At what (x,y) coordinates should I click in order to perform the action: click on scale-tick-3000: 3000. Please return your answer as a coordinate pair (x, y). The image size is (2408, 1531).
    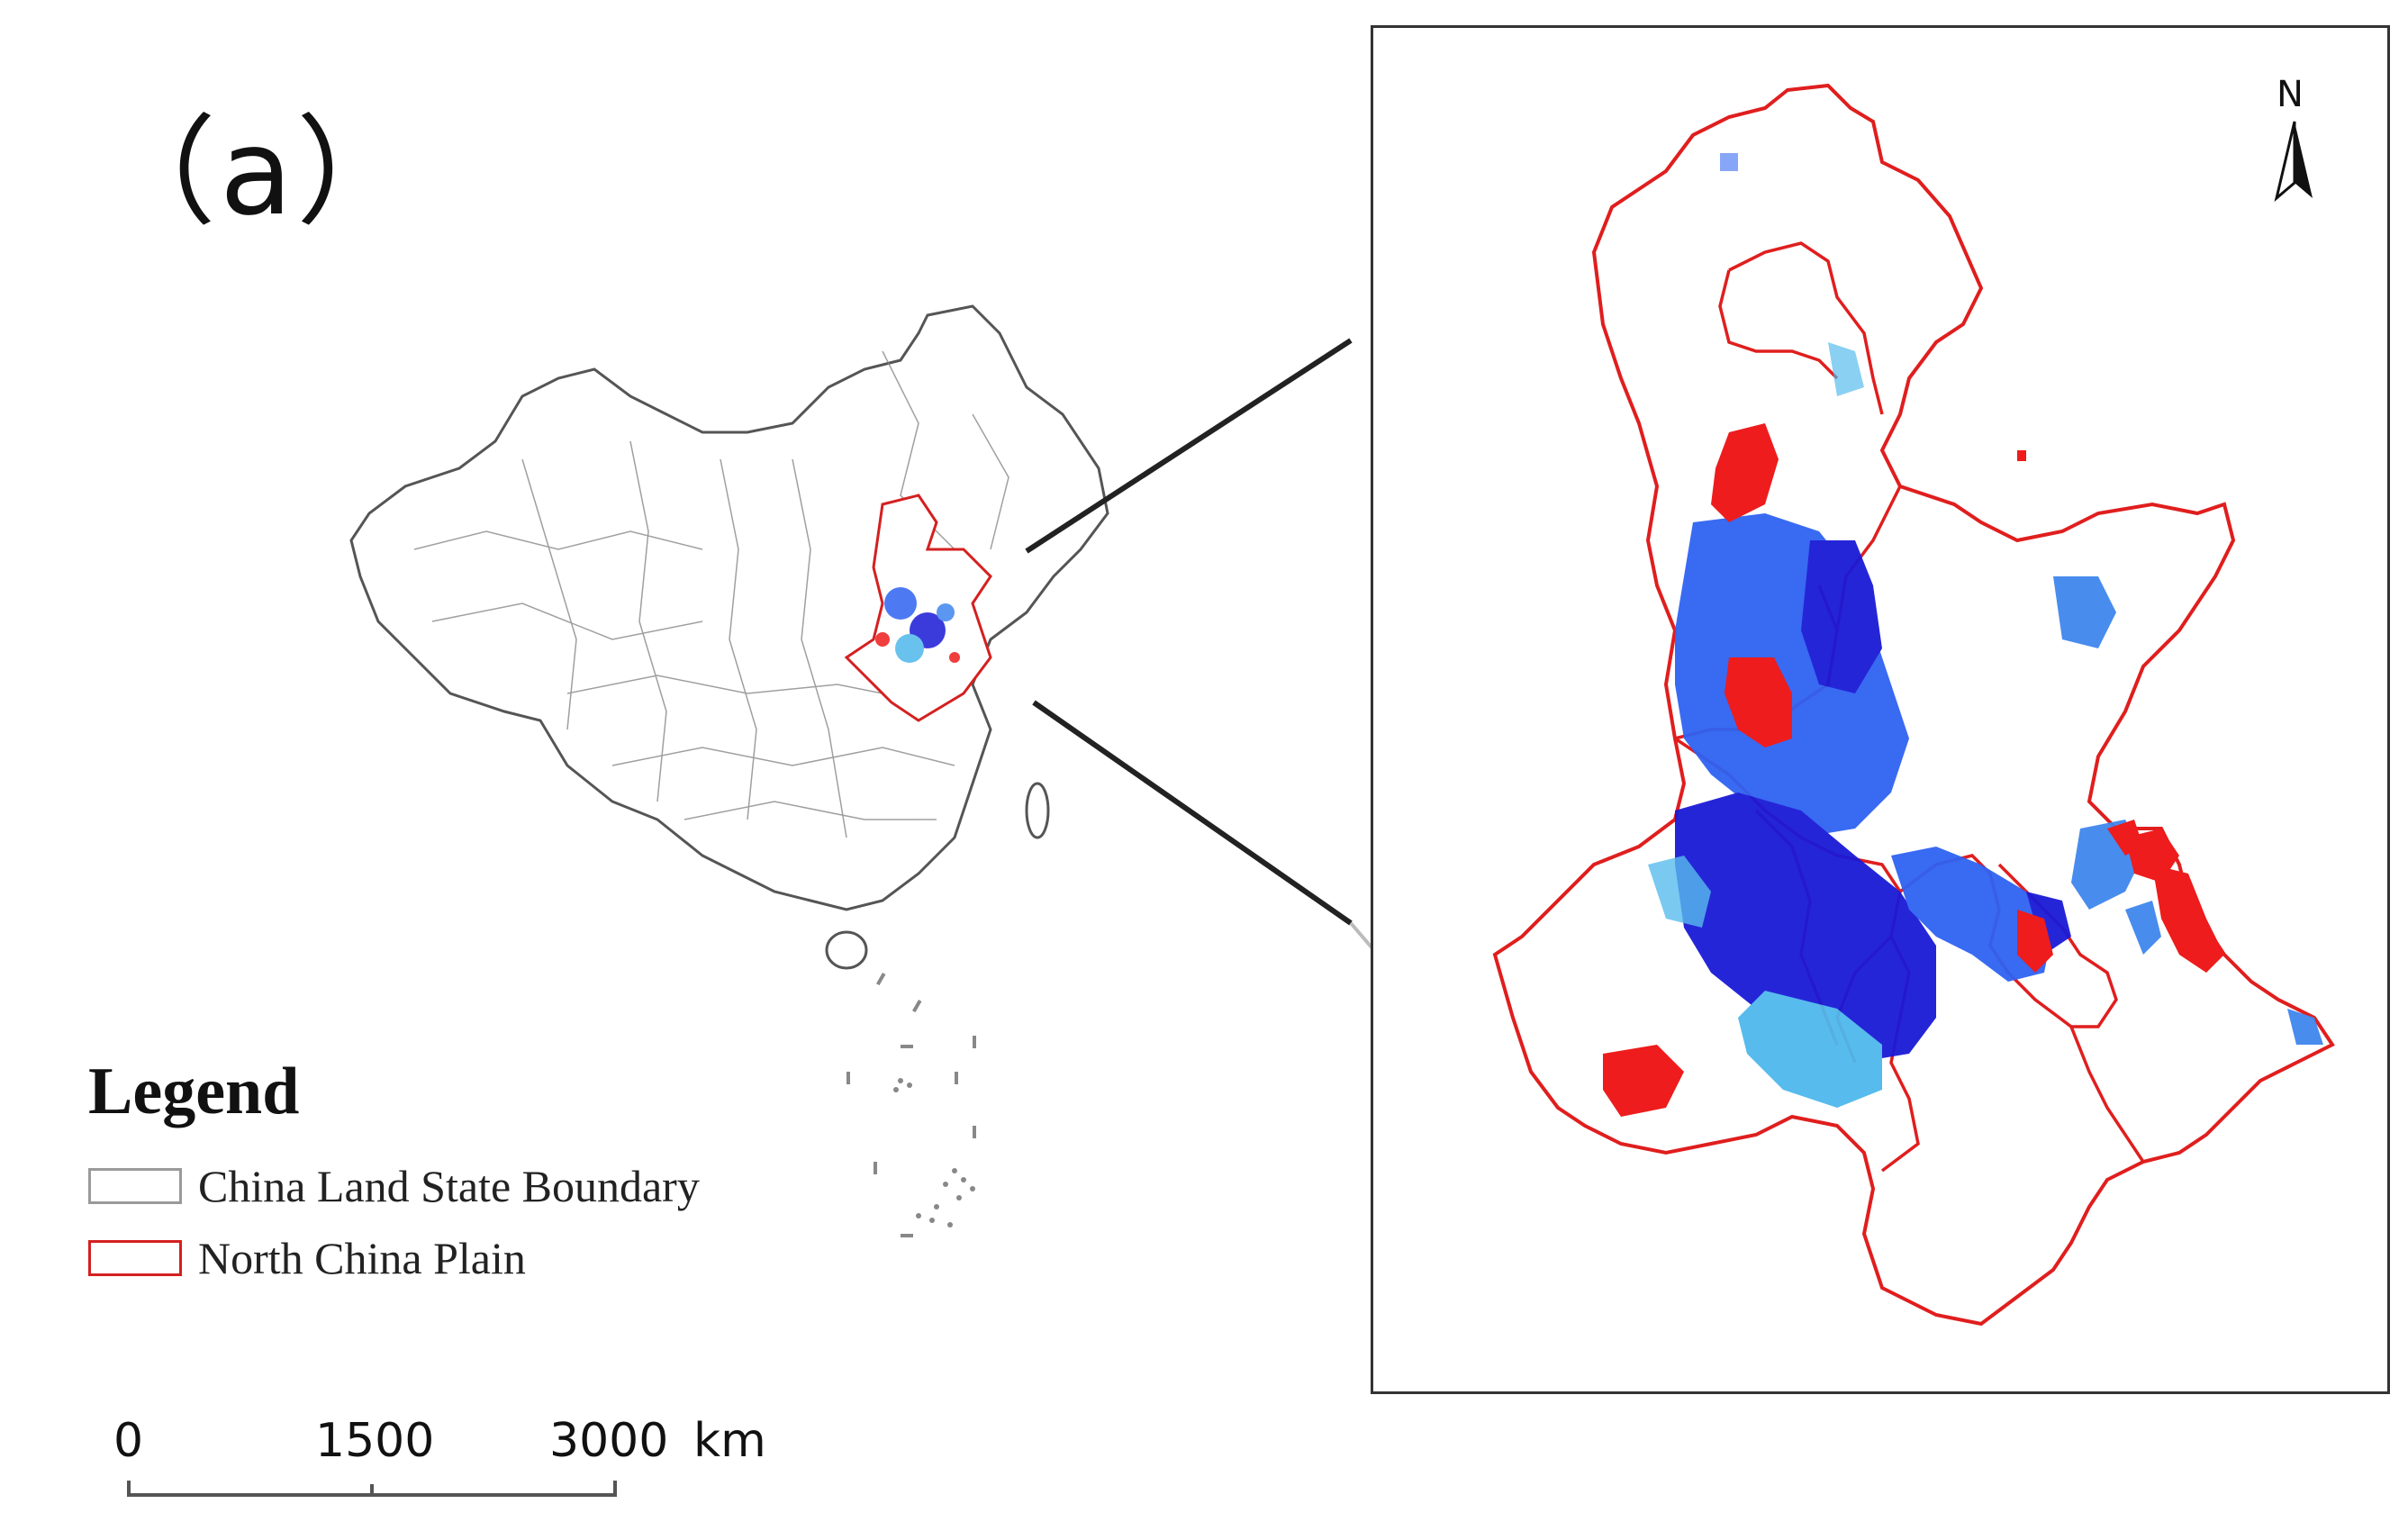
    Looking at the image, I should click on (609, 1441).